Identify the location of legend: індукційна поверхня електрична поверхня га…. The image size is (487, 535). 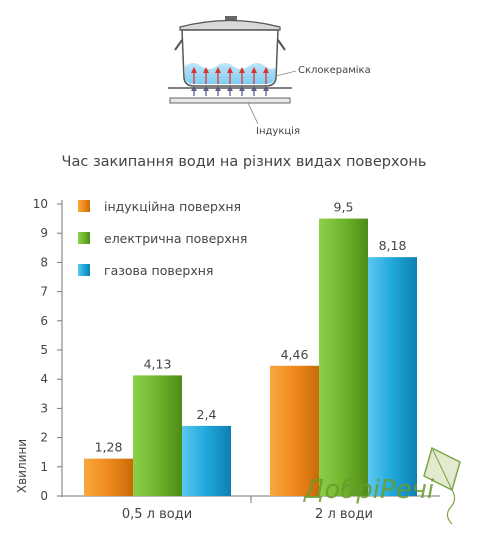
(162, 238).